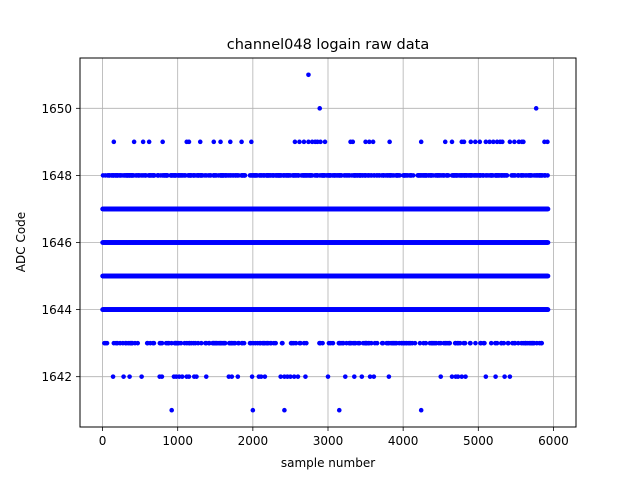 This screenshot has width=640, height=485. What do you see at coordinates (328, 45) in the screenshot?
I see `chart-title: channel048 logain raw data` at bounding box center [328, 45].